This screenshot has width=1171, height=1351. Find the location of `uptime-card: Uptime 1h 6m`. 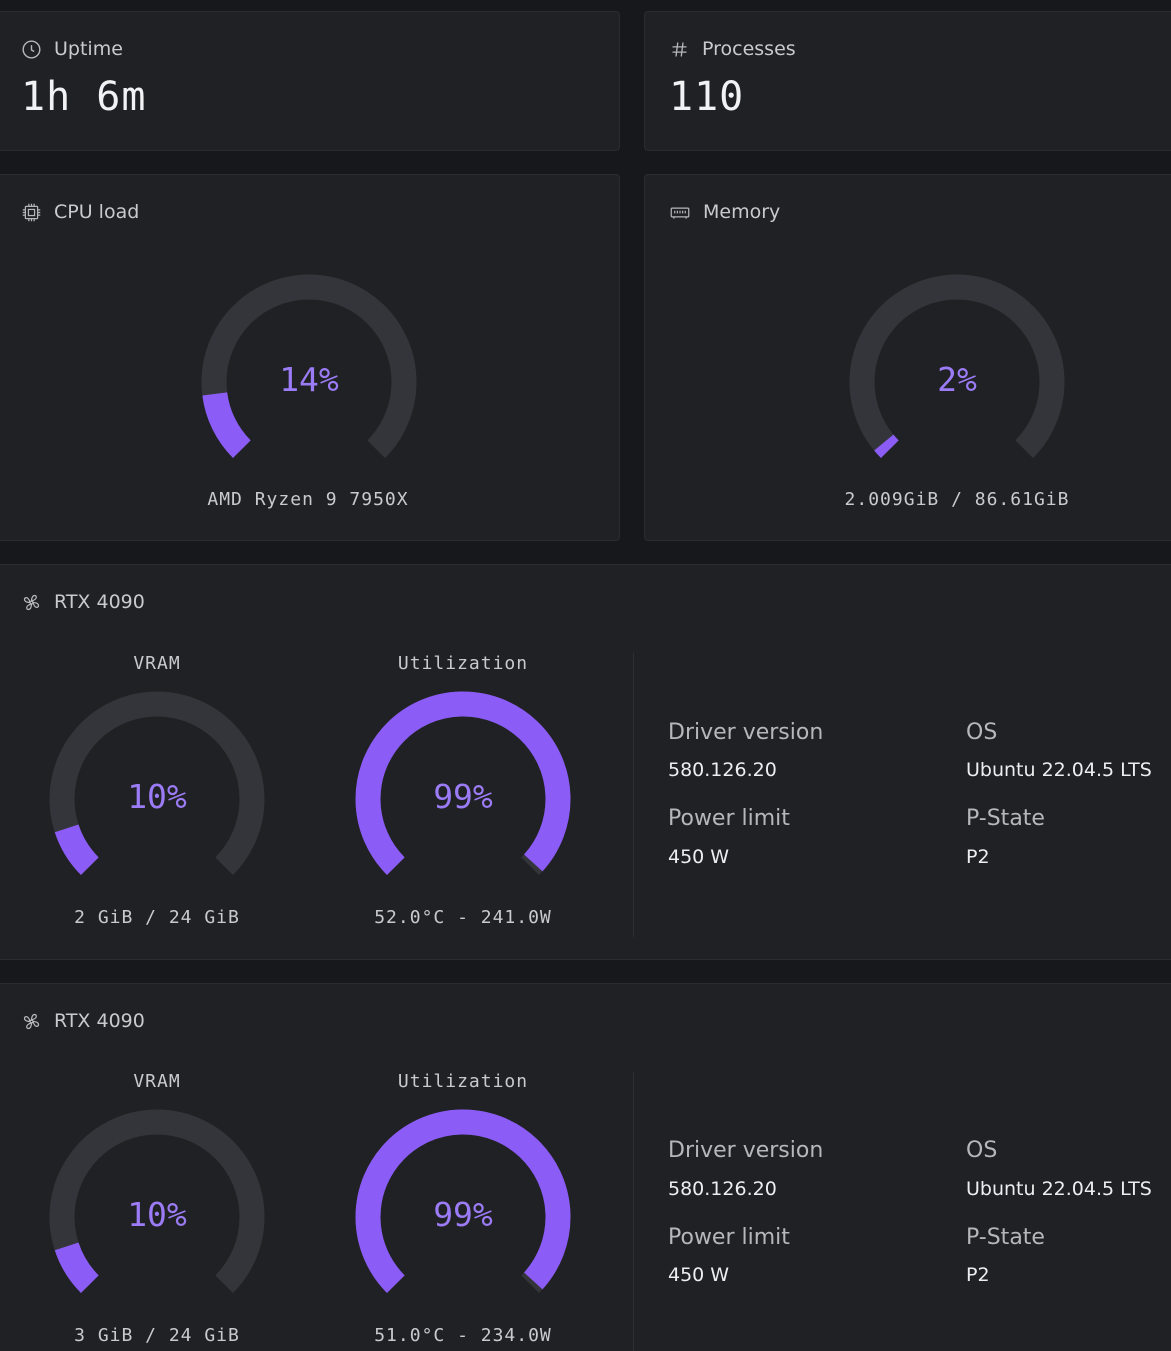

uptime-card: Uptime 1h 6m is located at coordinates (310, 81).